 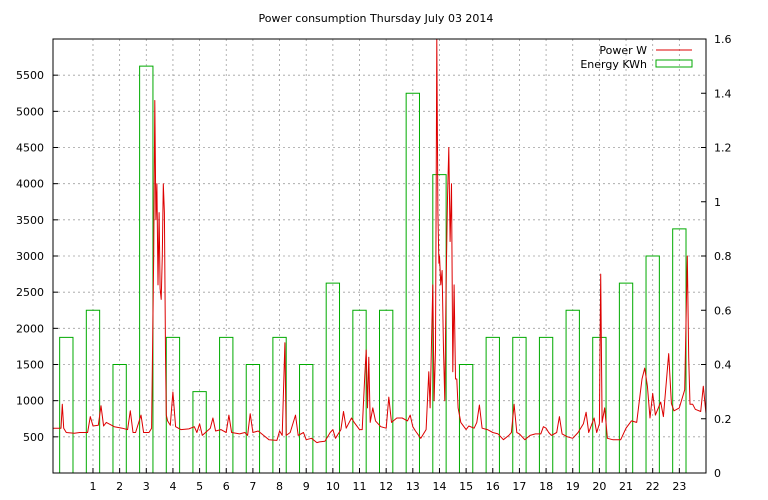 I want to click on x-tick-label-6: 6, so click(x=226, y=486).